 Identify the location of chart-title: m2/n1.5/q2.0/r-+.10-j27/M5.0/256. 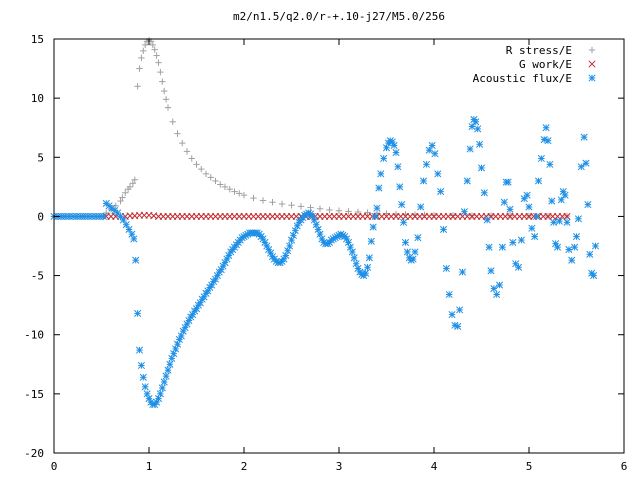
(339, 16).